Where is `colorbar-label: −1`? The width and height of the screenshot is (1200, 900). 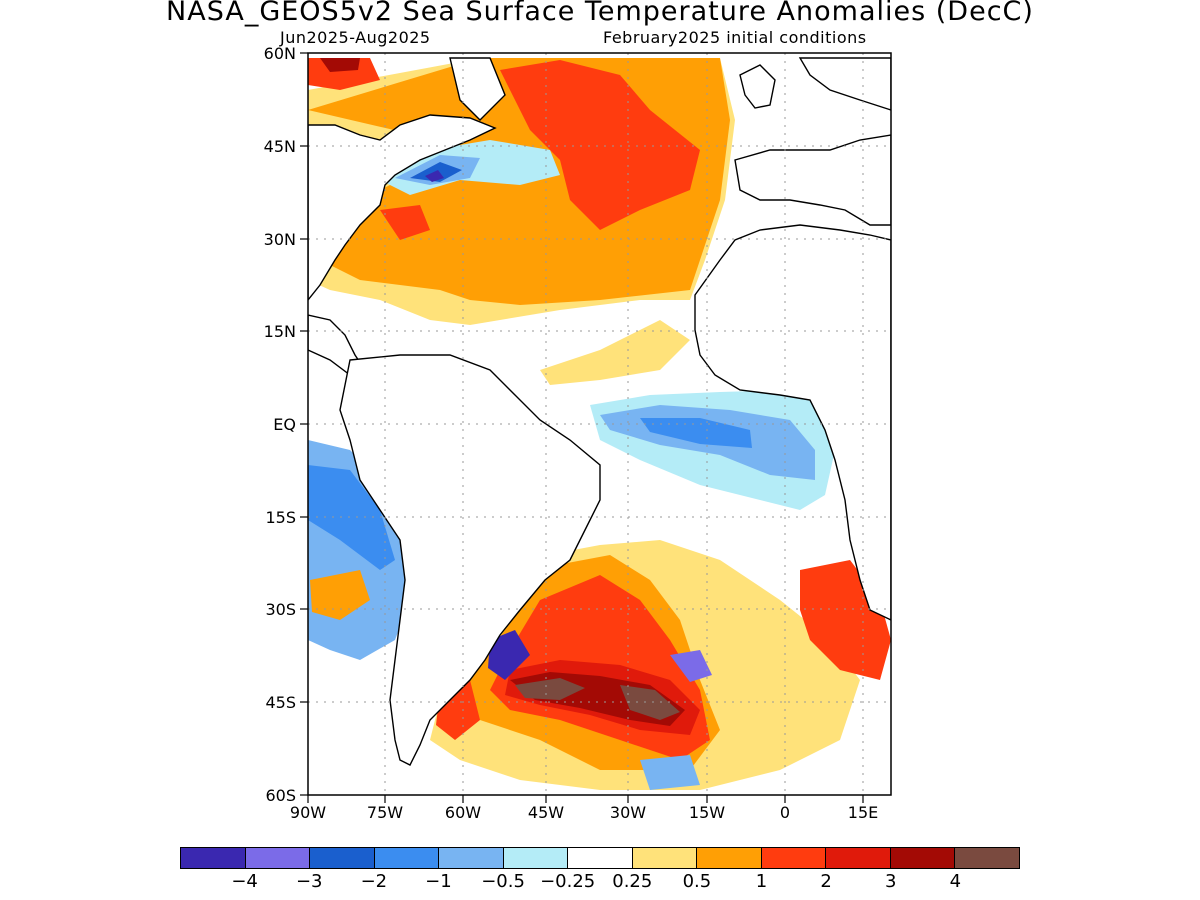
colorbar-label: −1 is located at coordinates (438, 881).